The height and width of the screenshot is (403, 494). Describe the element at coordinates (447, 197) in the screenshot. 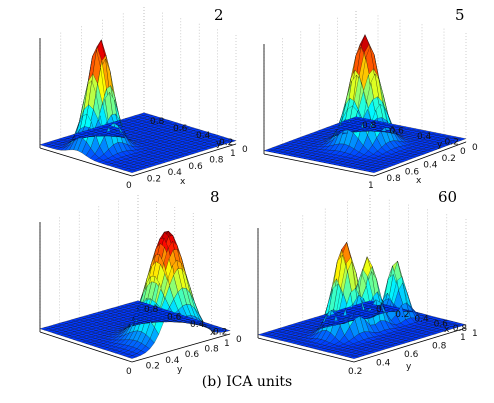

I see `panel-label: 60` at that location.